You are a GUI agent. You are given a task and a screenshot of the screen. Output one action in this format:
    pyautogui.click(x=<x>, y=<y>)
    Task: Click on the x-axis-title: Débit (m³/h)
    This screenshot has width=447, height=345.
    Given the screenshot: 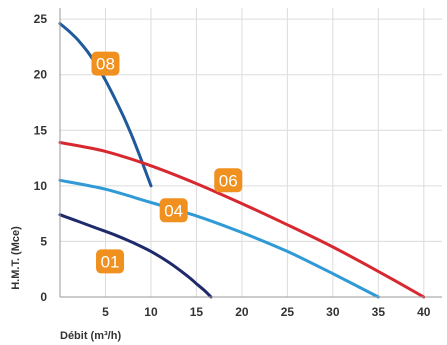 What is the action you would take?
    pyautogui.click(x=90, y=336)
    